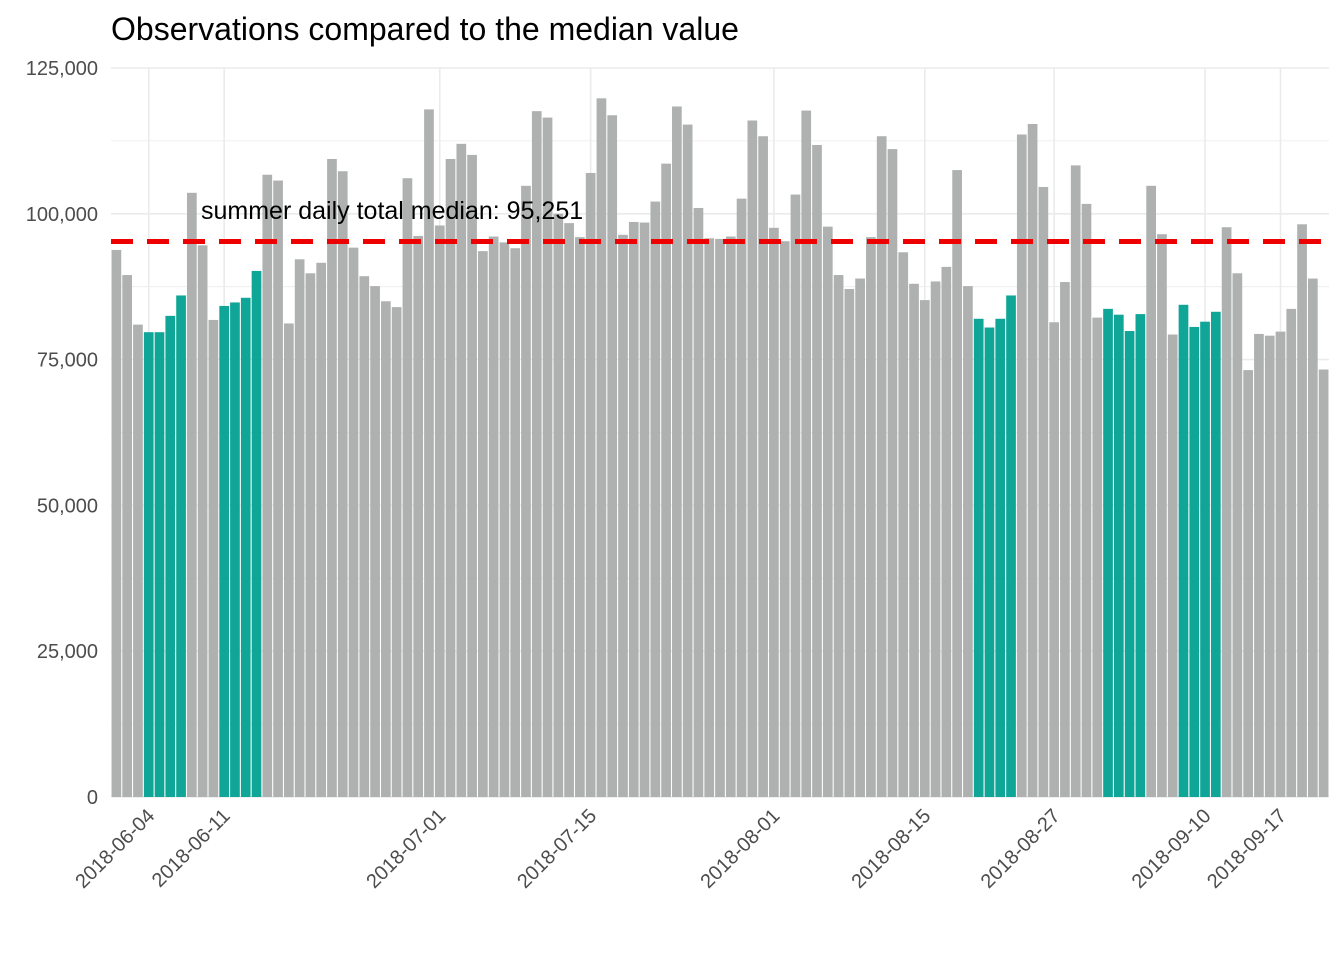 This screenshot has width=1344, height=960. I want to click on x-tick-label: 2018-07-01, so click(406, 849).